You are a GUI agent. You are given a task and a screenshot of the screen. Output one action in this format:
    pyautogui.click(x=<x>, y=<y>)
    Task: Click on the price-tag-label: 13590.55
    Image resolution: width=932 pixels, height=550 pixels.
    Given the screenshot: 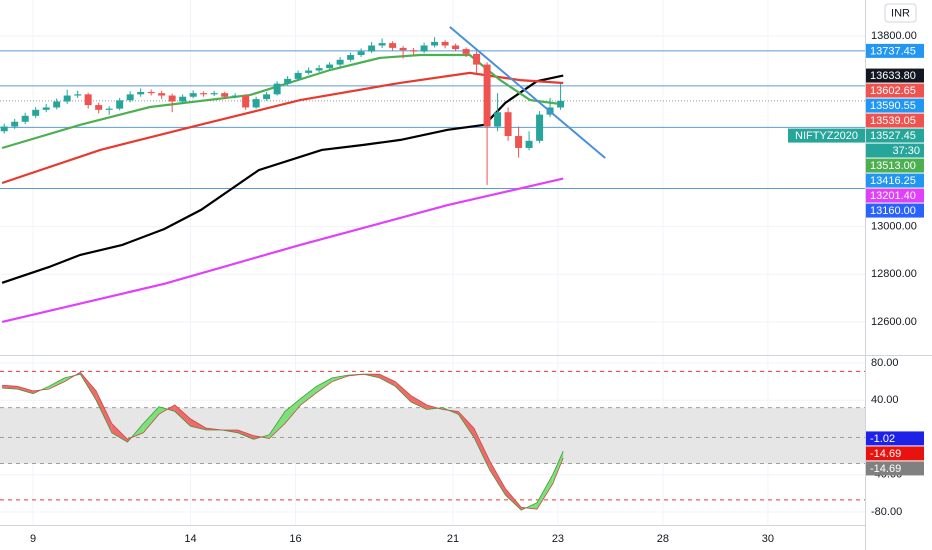 What is the action you would take?
    pyautogui.click(x=893, y=106)
    